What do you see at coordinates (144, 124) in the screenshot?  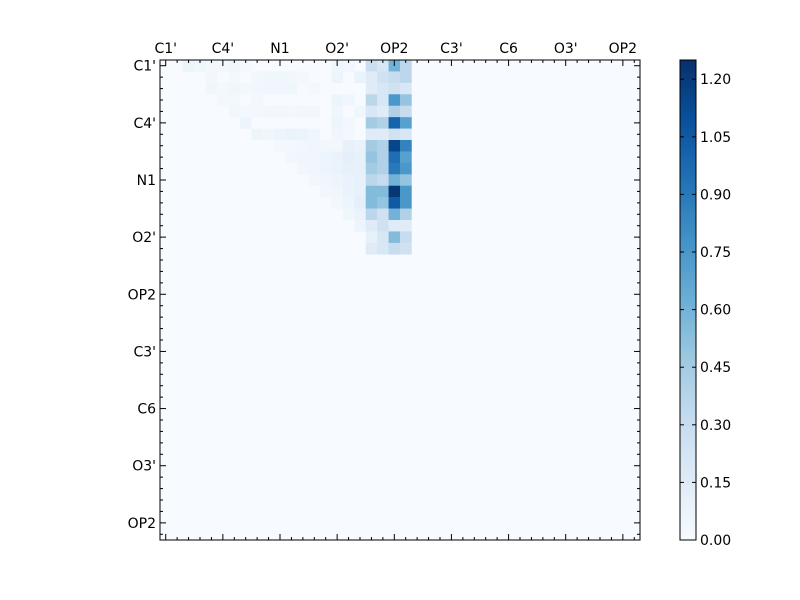 I see `y-tick-label: C4'` at bounding box center [144, 124].